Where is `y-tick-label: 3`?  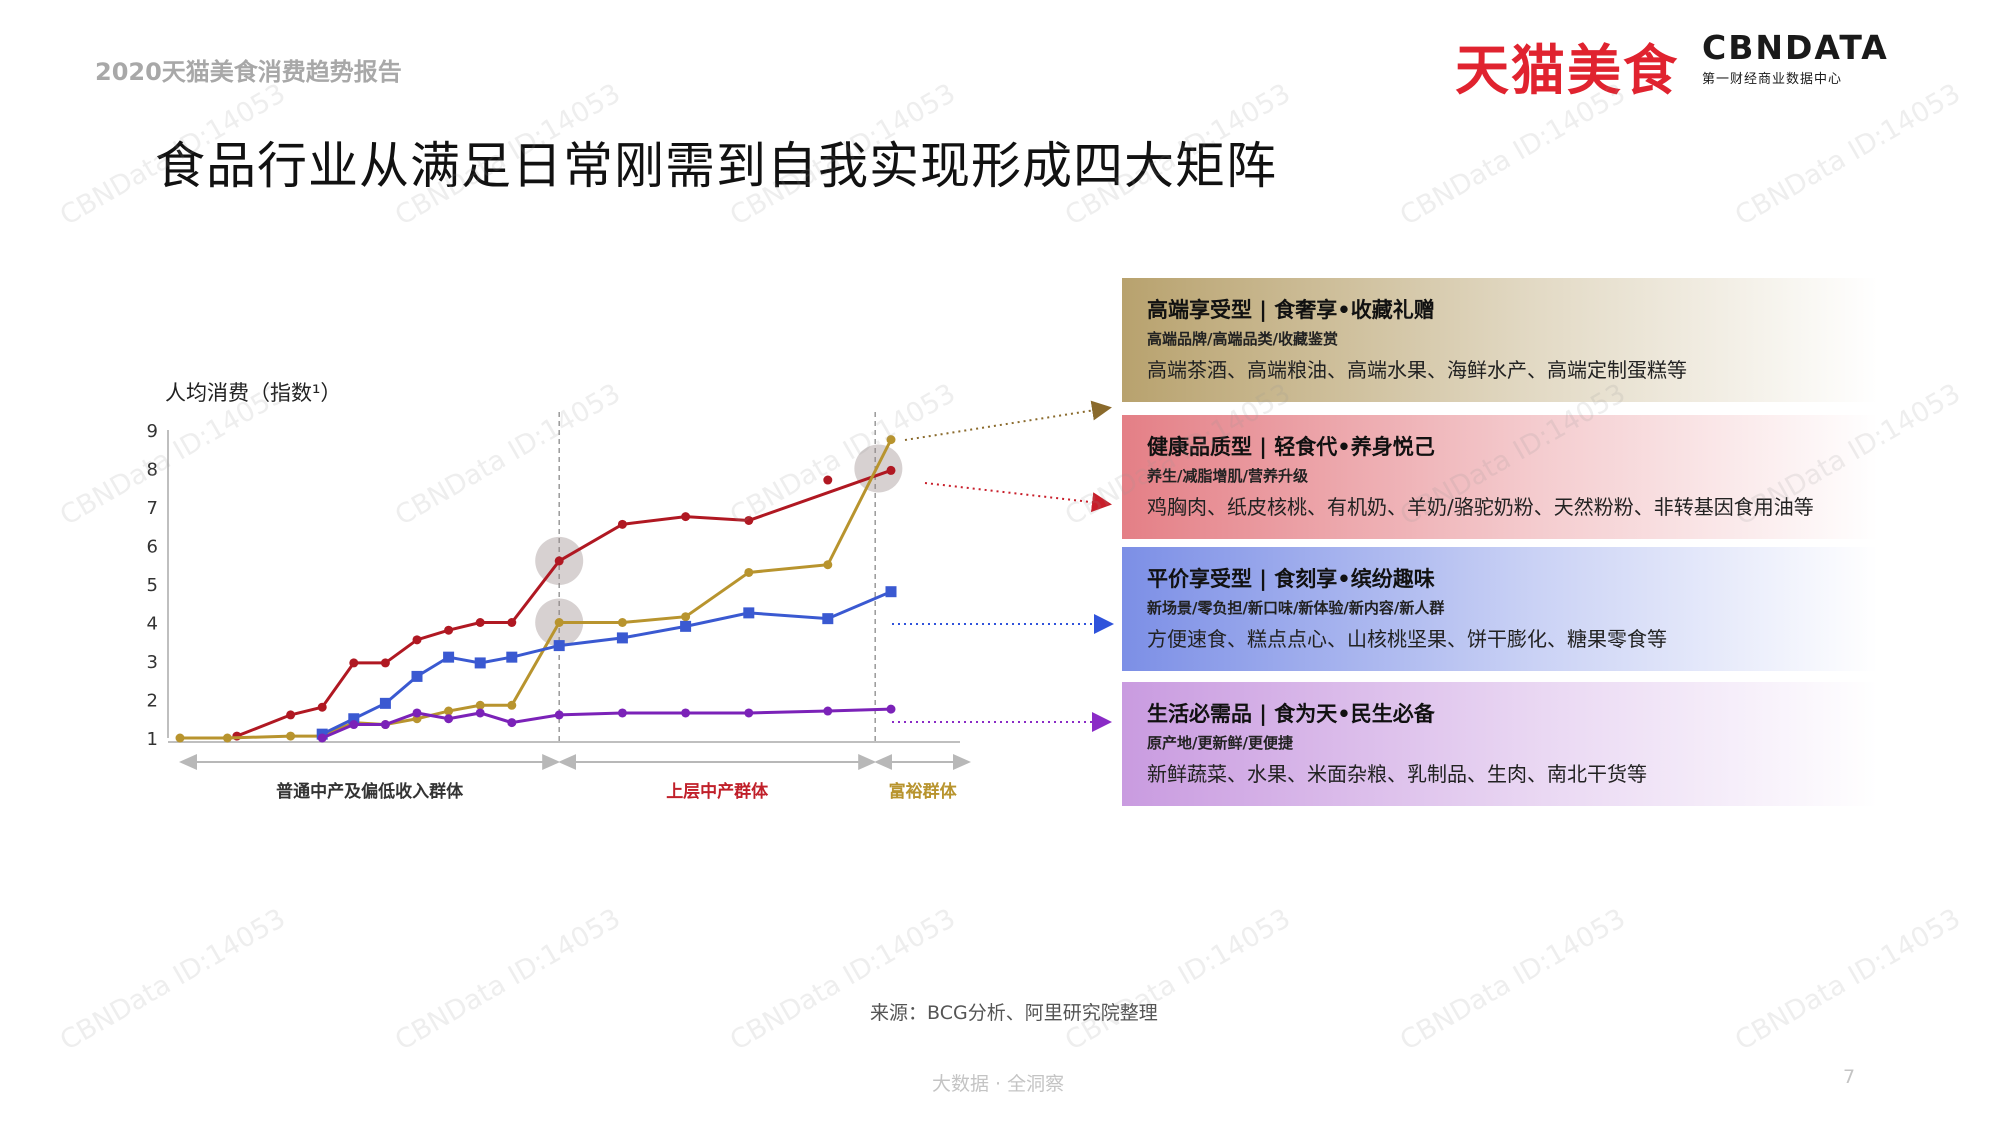 y-tick-label: 3 is located at coordinates (152, 662).